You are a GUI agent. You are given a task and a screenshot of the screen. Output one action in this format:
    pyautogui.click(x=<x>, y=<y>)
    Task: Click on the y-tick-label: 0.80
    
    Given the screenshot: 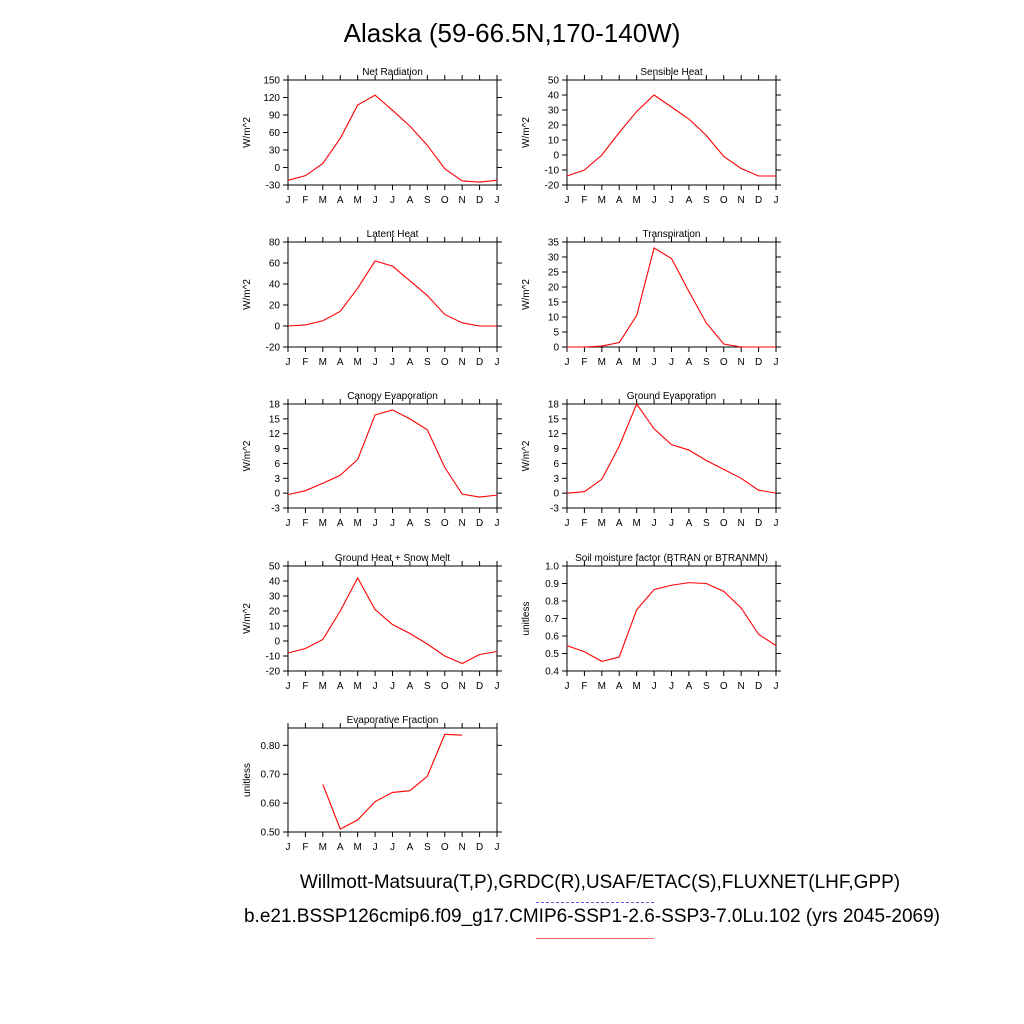 What is the action you would take?
    pyautogui.click(x=271, y=746)
    